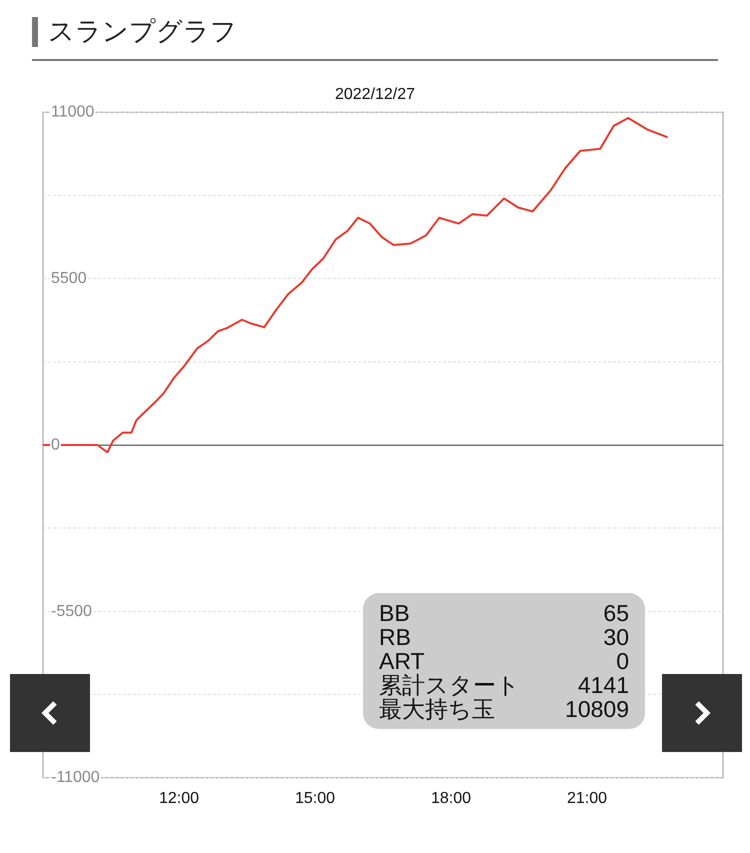 The width and height of the screenshot is (750, 853). Describe the element at coordinates (75, 777) in the screenshot. I see `y-tick-label: -11000` at that location.